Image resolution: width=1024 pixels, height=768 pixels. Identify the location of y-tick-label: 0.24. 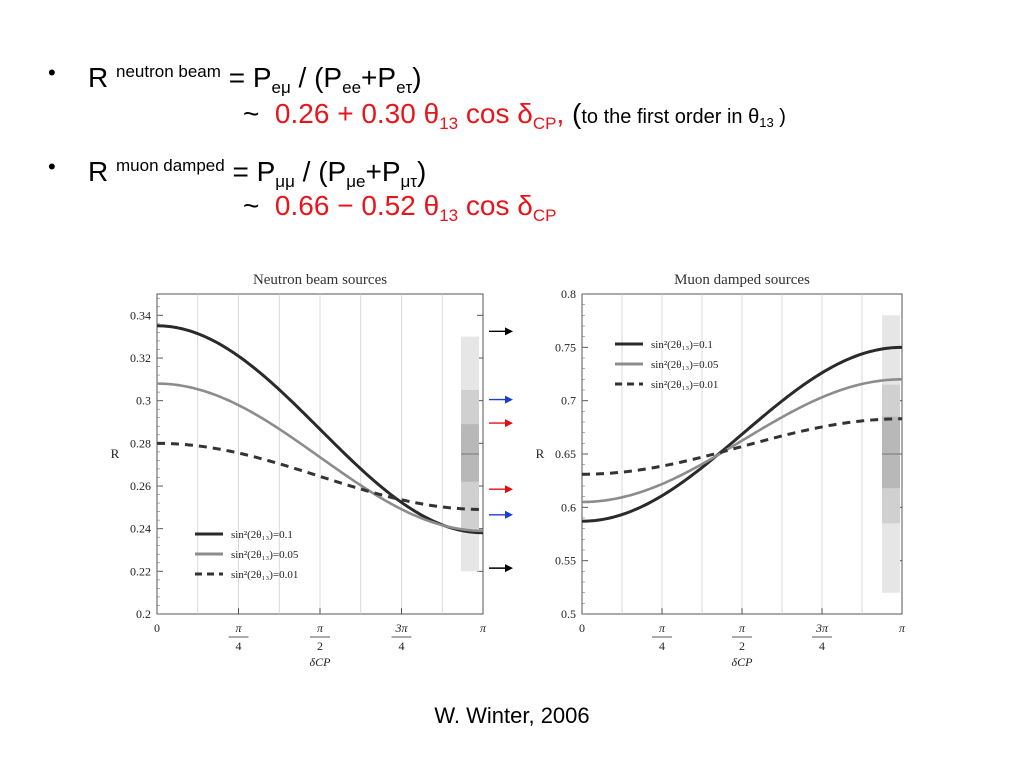
(140, 529).